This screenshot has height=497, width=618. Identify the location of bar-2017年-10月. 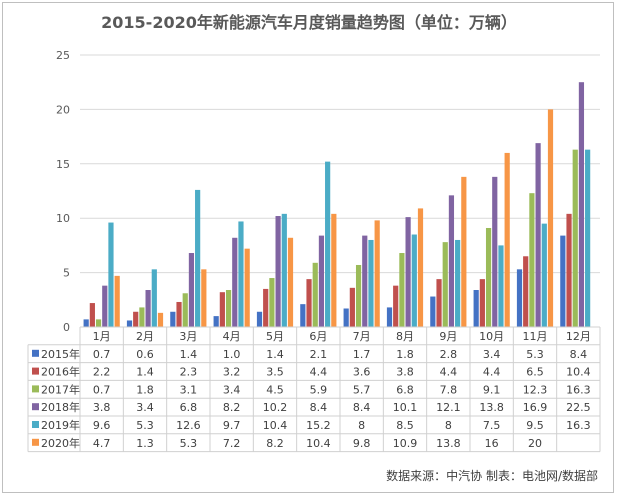
(488, 277).